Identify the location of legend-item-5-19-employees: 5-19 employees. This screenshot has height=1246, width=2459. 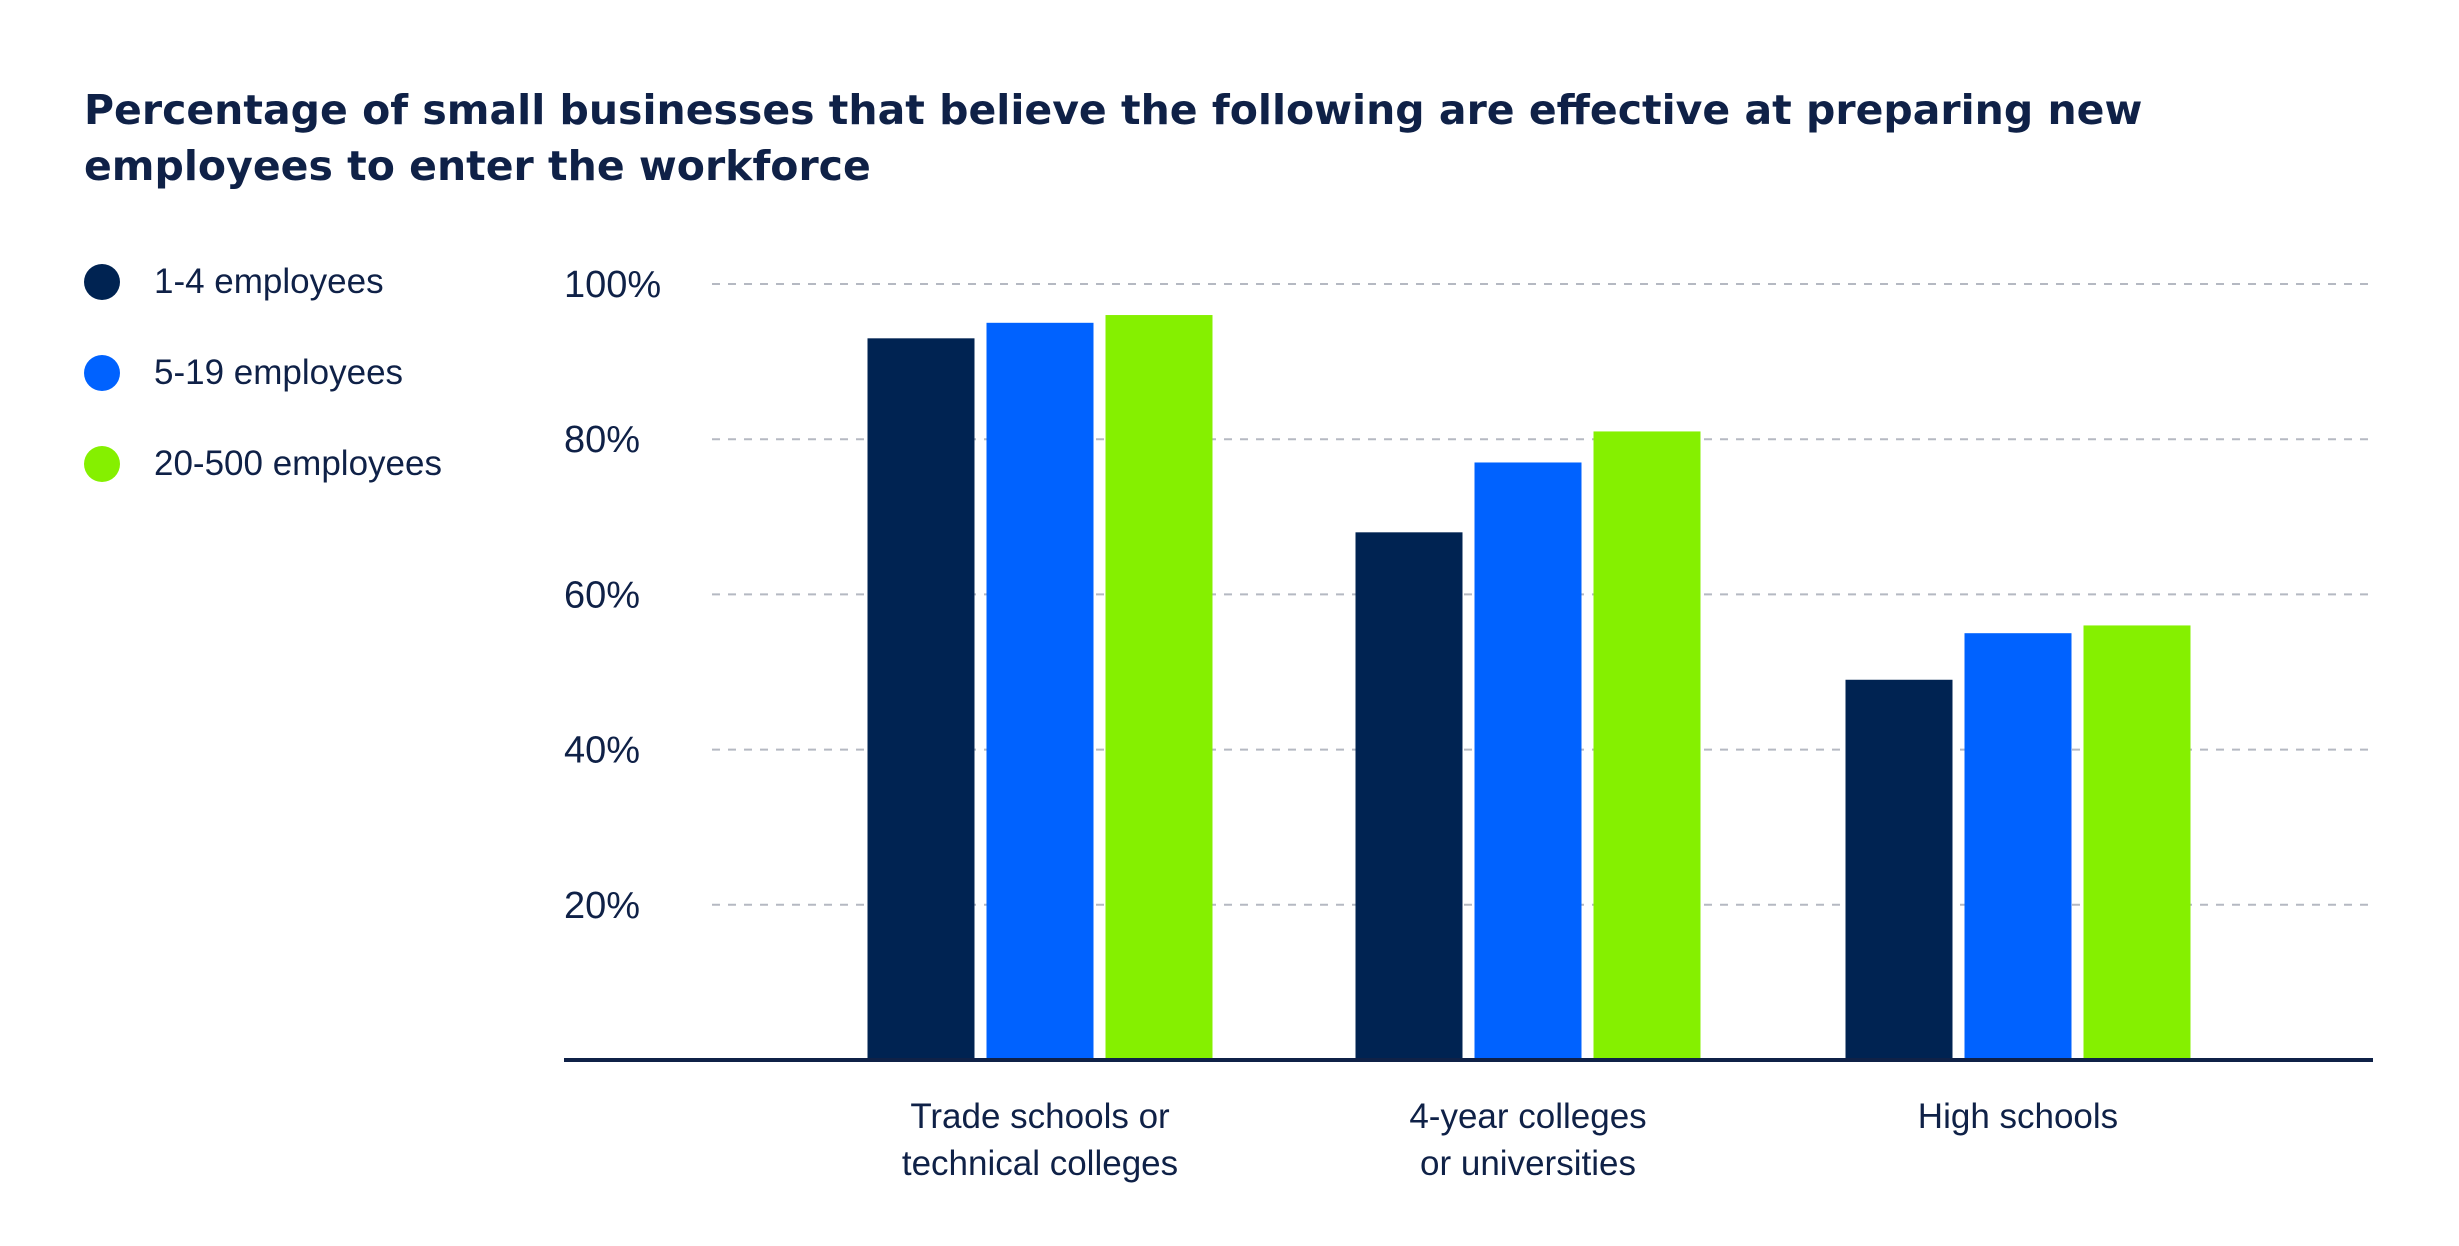
(263, 373).